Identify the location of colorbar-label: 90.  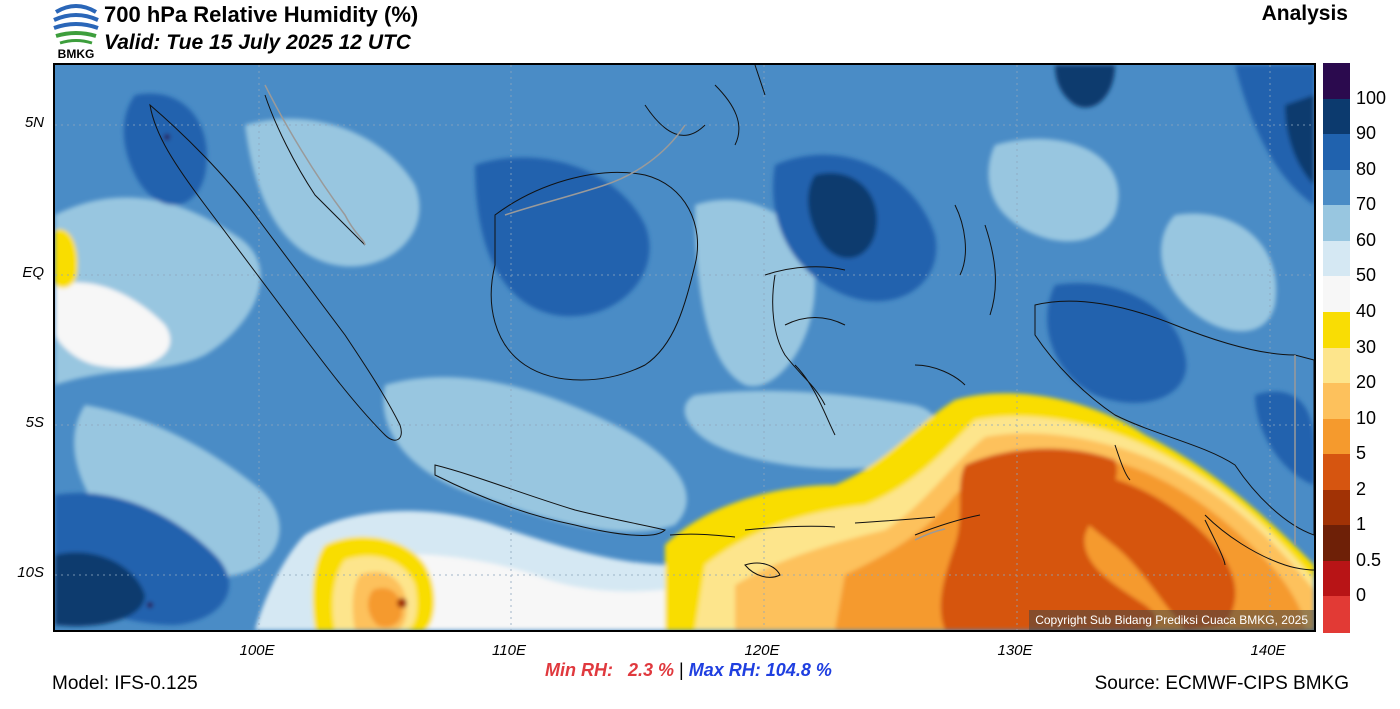
(1366, 133).